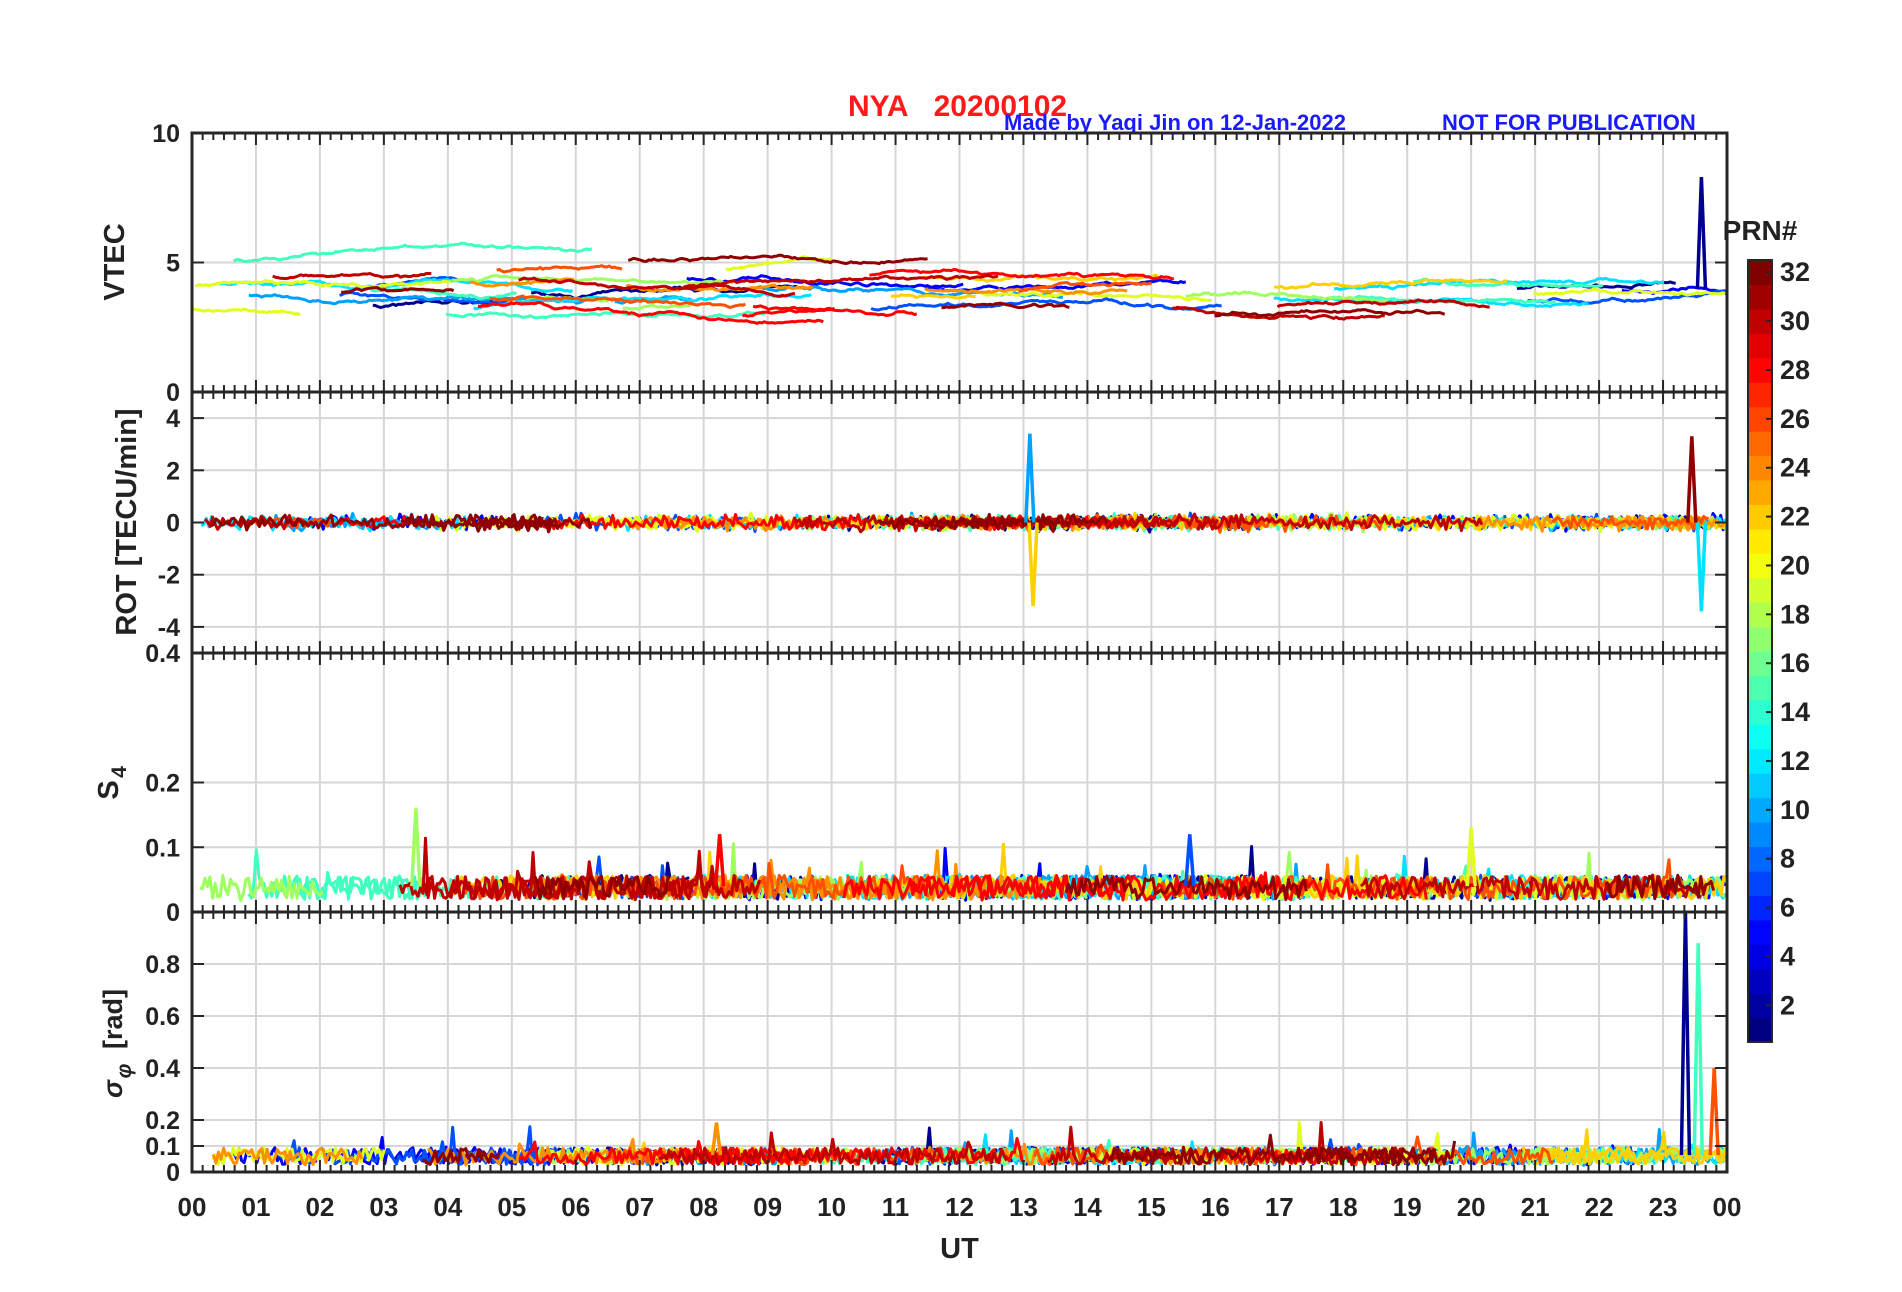  What do you see at coordinates (169, 576) in the screenshot?
I see `y-tick-label: -2` at bounding box center [169, 576].